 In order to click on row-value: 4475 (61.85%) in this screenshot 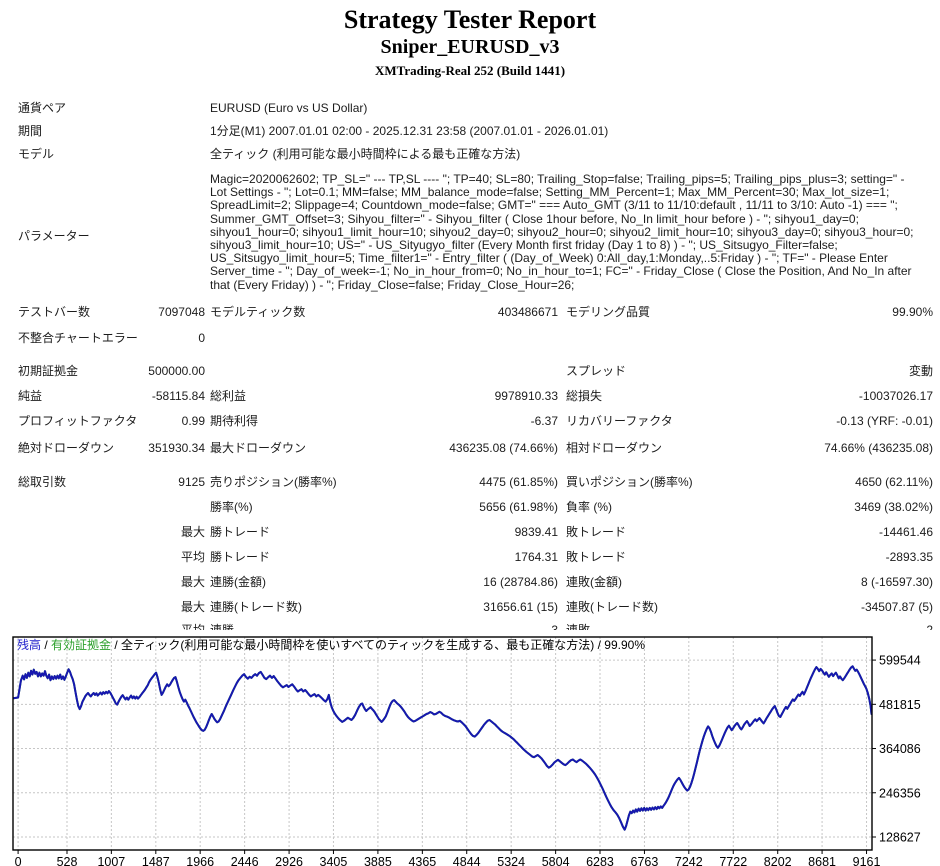, I will do `click(518, 482)`.